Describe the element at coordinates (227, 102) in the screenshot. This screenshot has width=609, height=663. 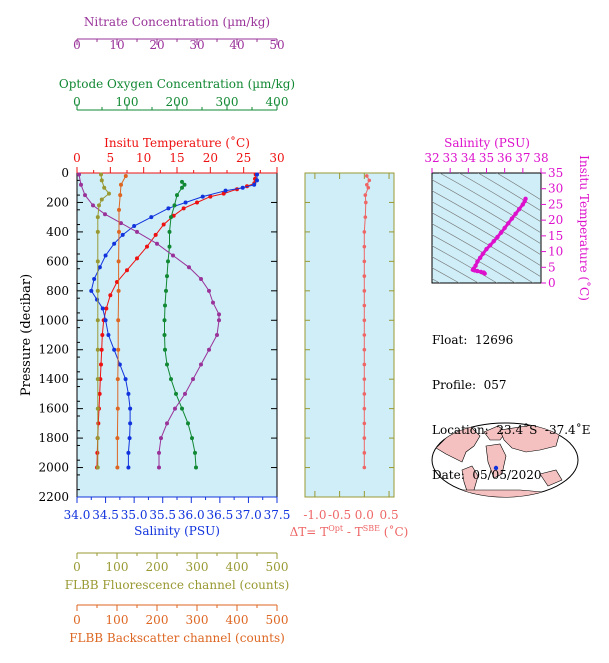
I see `oxygen-axis-tick-label: 300` at that location.